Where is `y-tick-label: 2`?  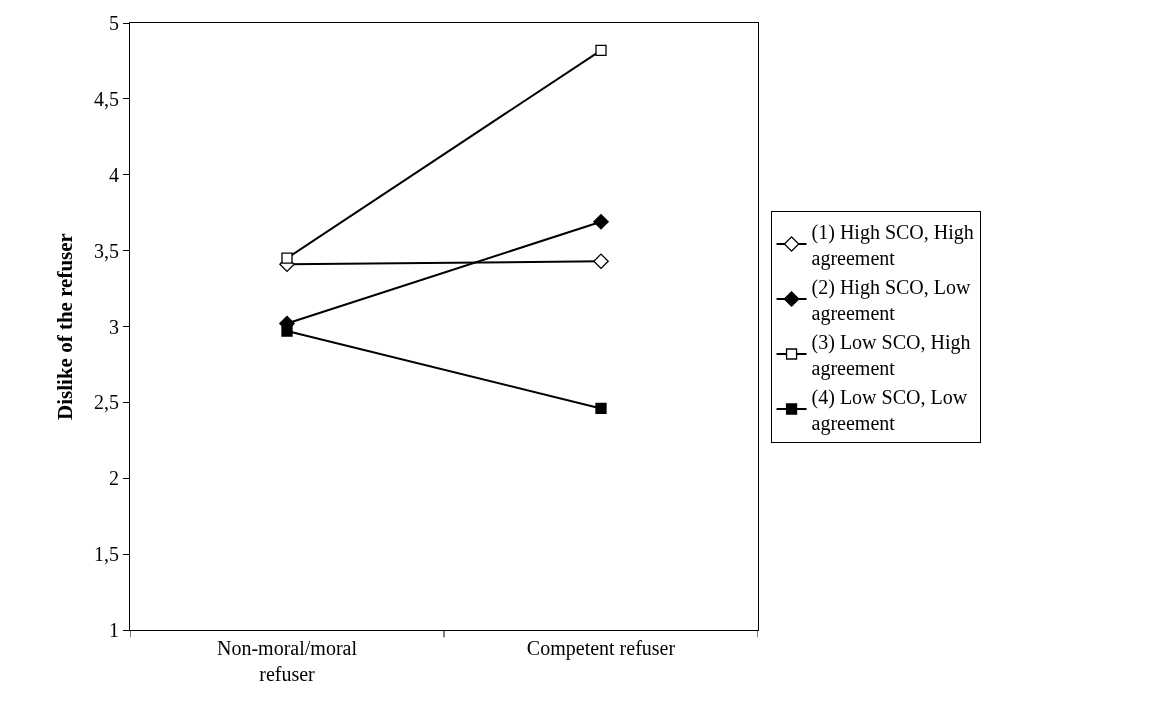
y-tick-label: 2 is located at coordinates (114, 478).